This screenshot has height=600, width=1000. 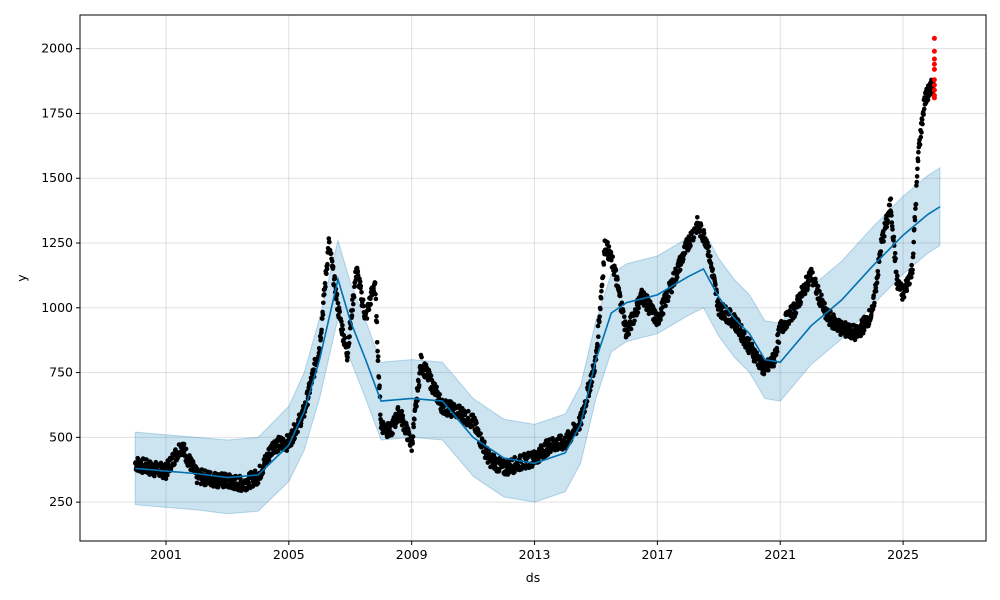 I want to click on x-tick-label: 2005, so click(x=289, y=554).